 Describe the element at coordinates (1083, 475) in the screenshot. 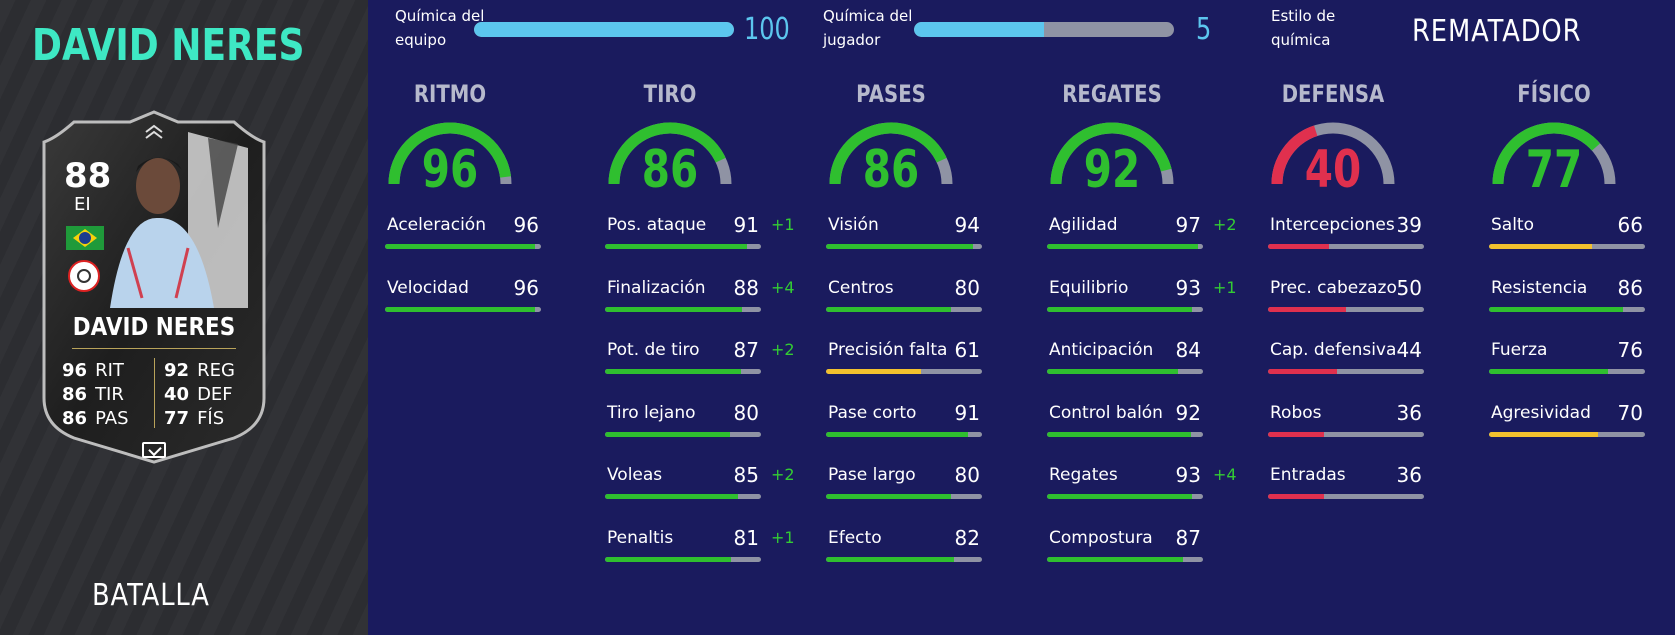

I see `stat-name: Regates` at that location.